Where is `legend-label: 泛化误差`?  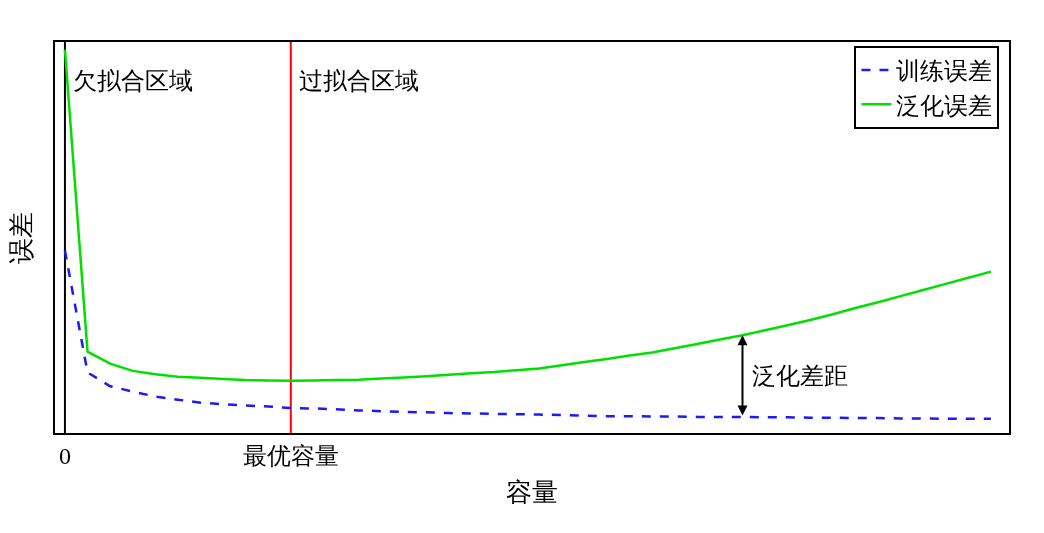 legend-label: 泛化误差 is located at coordinates (944, 105).